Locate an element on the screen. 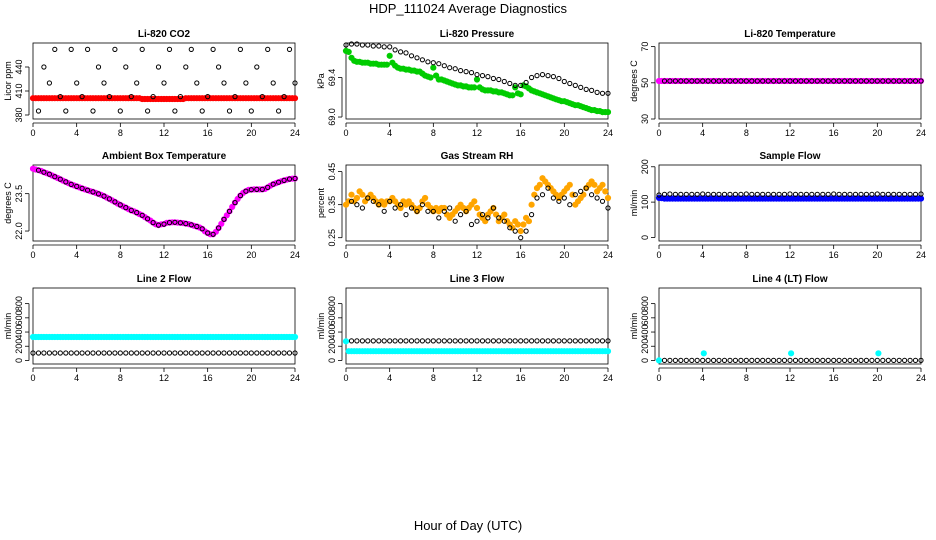 The image size is (936, 540). x-tick-label: 12 is located at coordinates (164, 255).